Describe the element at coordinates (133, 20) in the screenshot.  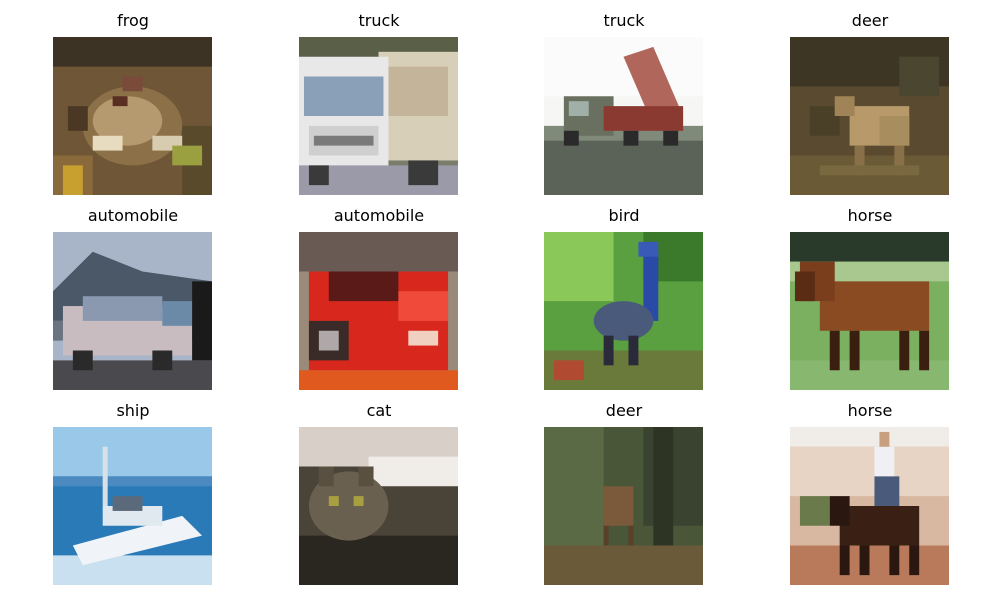
I see `image-title: frog` at that location.